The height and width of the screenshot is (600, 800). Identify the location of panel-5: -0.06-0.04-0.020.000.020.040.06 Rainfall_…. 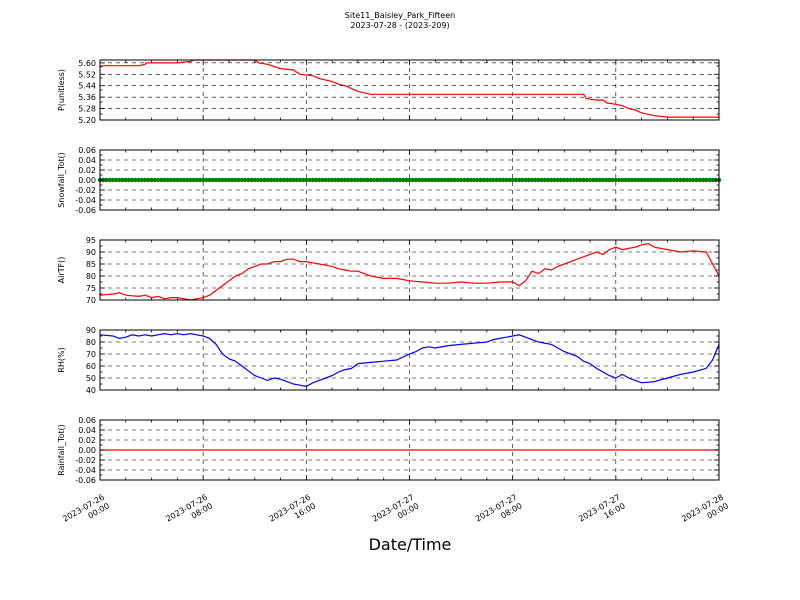
(388, 450).